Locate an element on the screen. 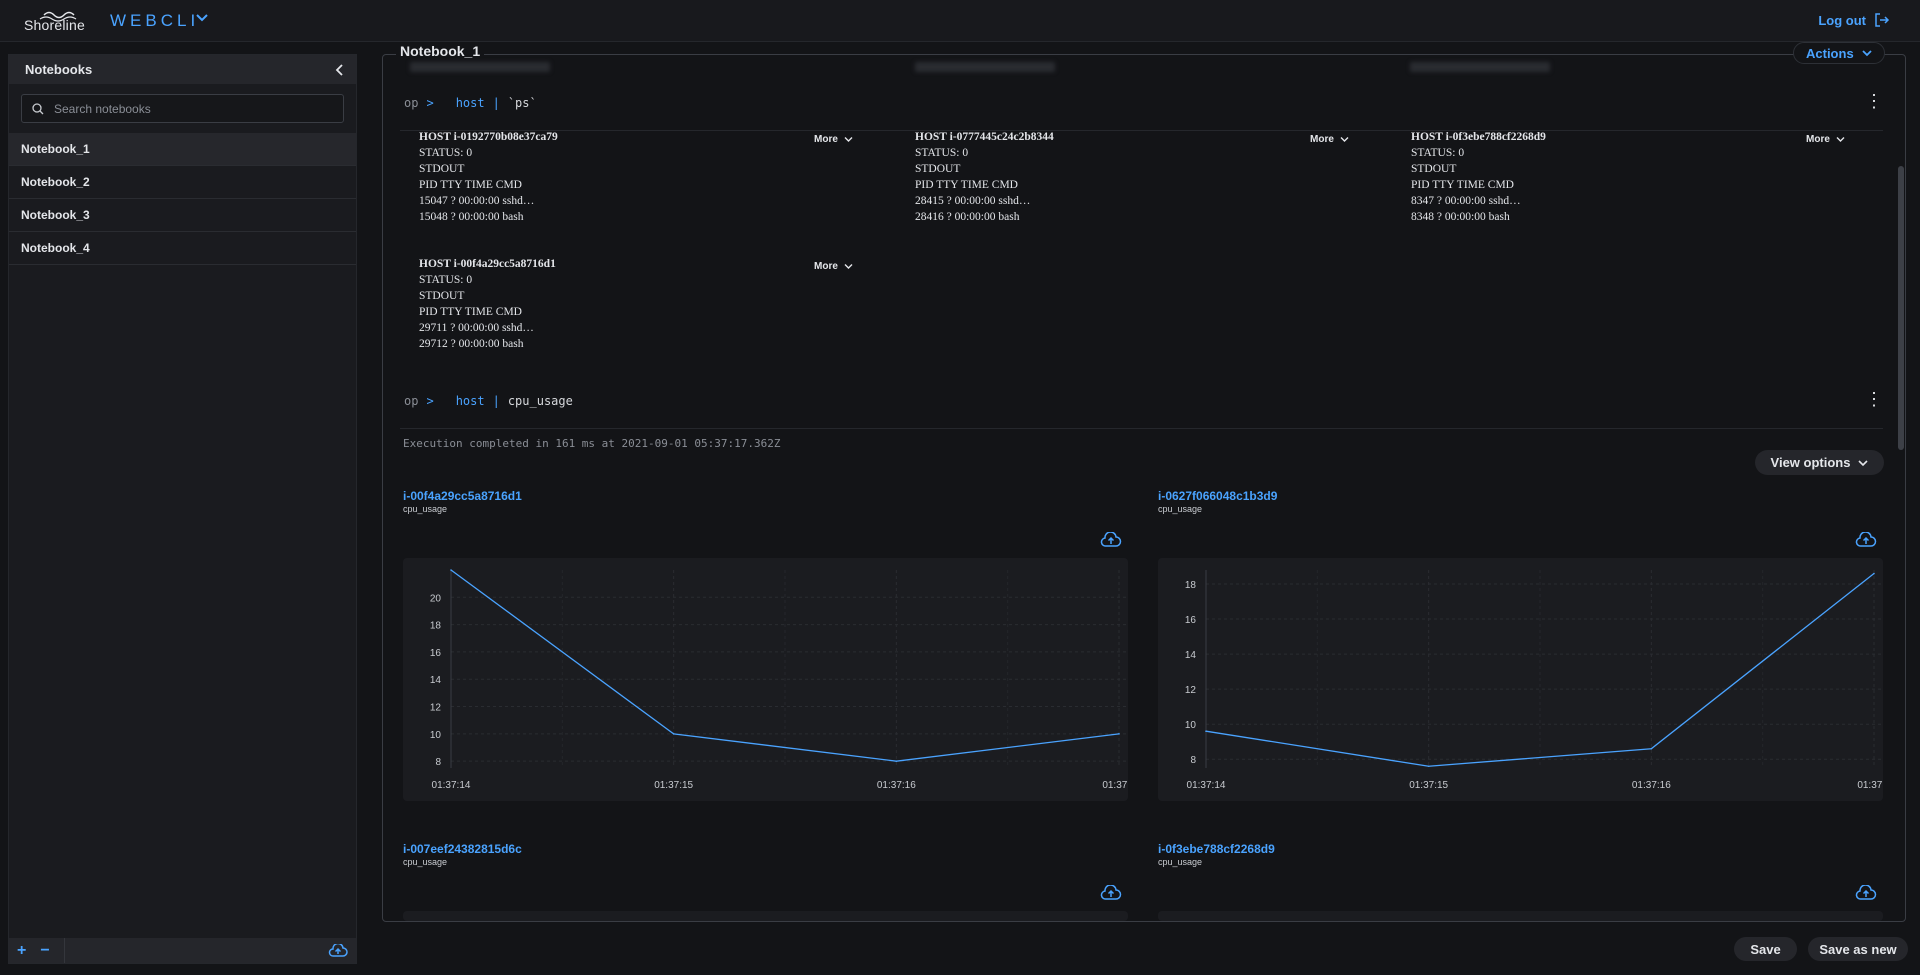 This screenshot has height=975, width=1920. cell-command: op > host | cpu_usage is located at coordinates (488, 401).